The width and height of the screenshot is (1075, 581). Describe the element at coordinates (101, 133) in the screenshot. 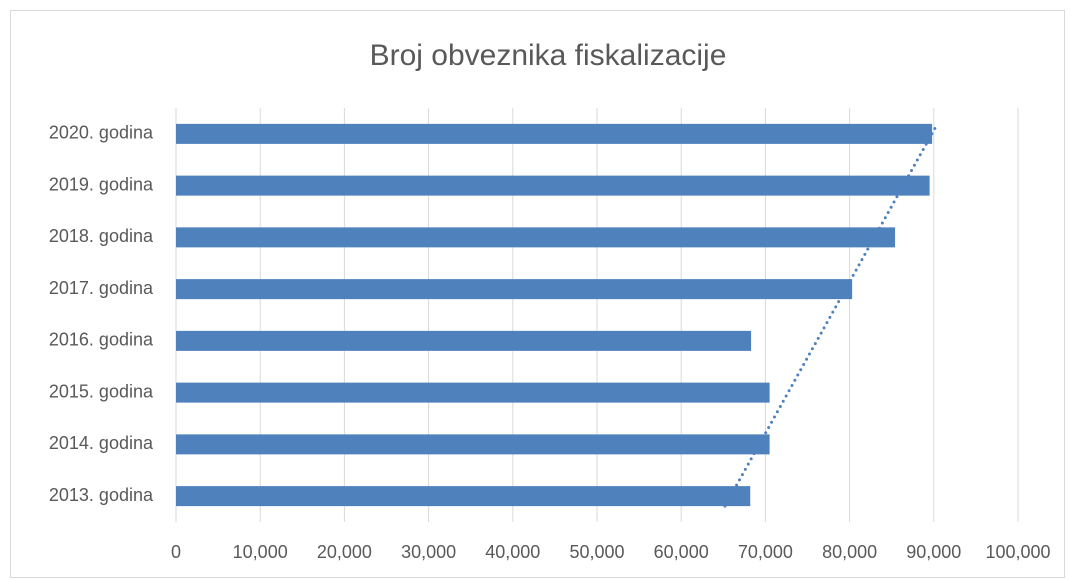

I see `y-tick-label: 2020. godina` at that location.